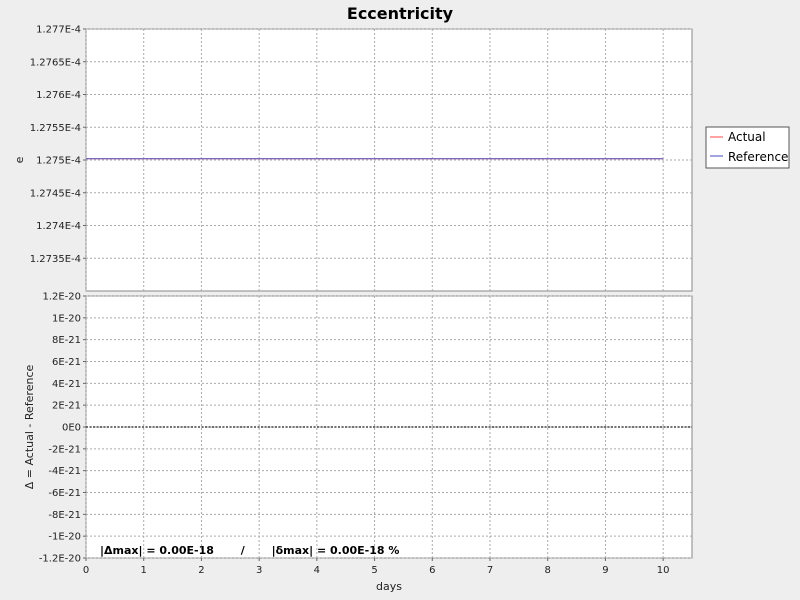 The width and height of the screenshot is (800, 600). I want to click on x-tick-label-4: 4, so click(317, 570).